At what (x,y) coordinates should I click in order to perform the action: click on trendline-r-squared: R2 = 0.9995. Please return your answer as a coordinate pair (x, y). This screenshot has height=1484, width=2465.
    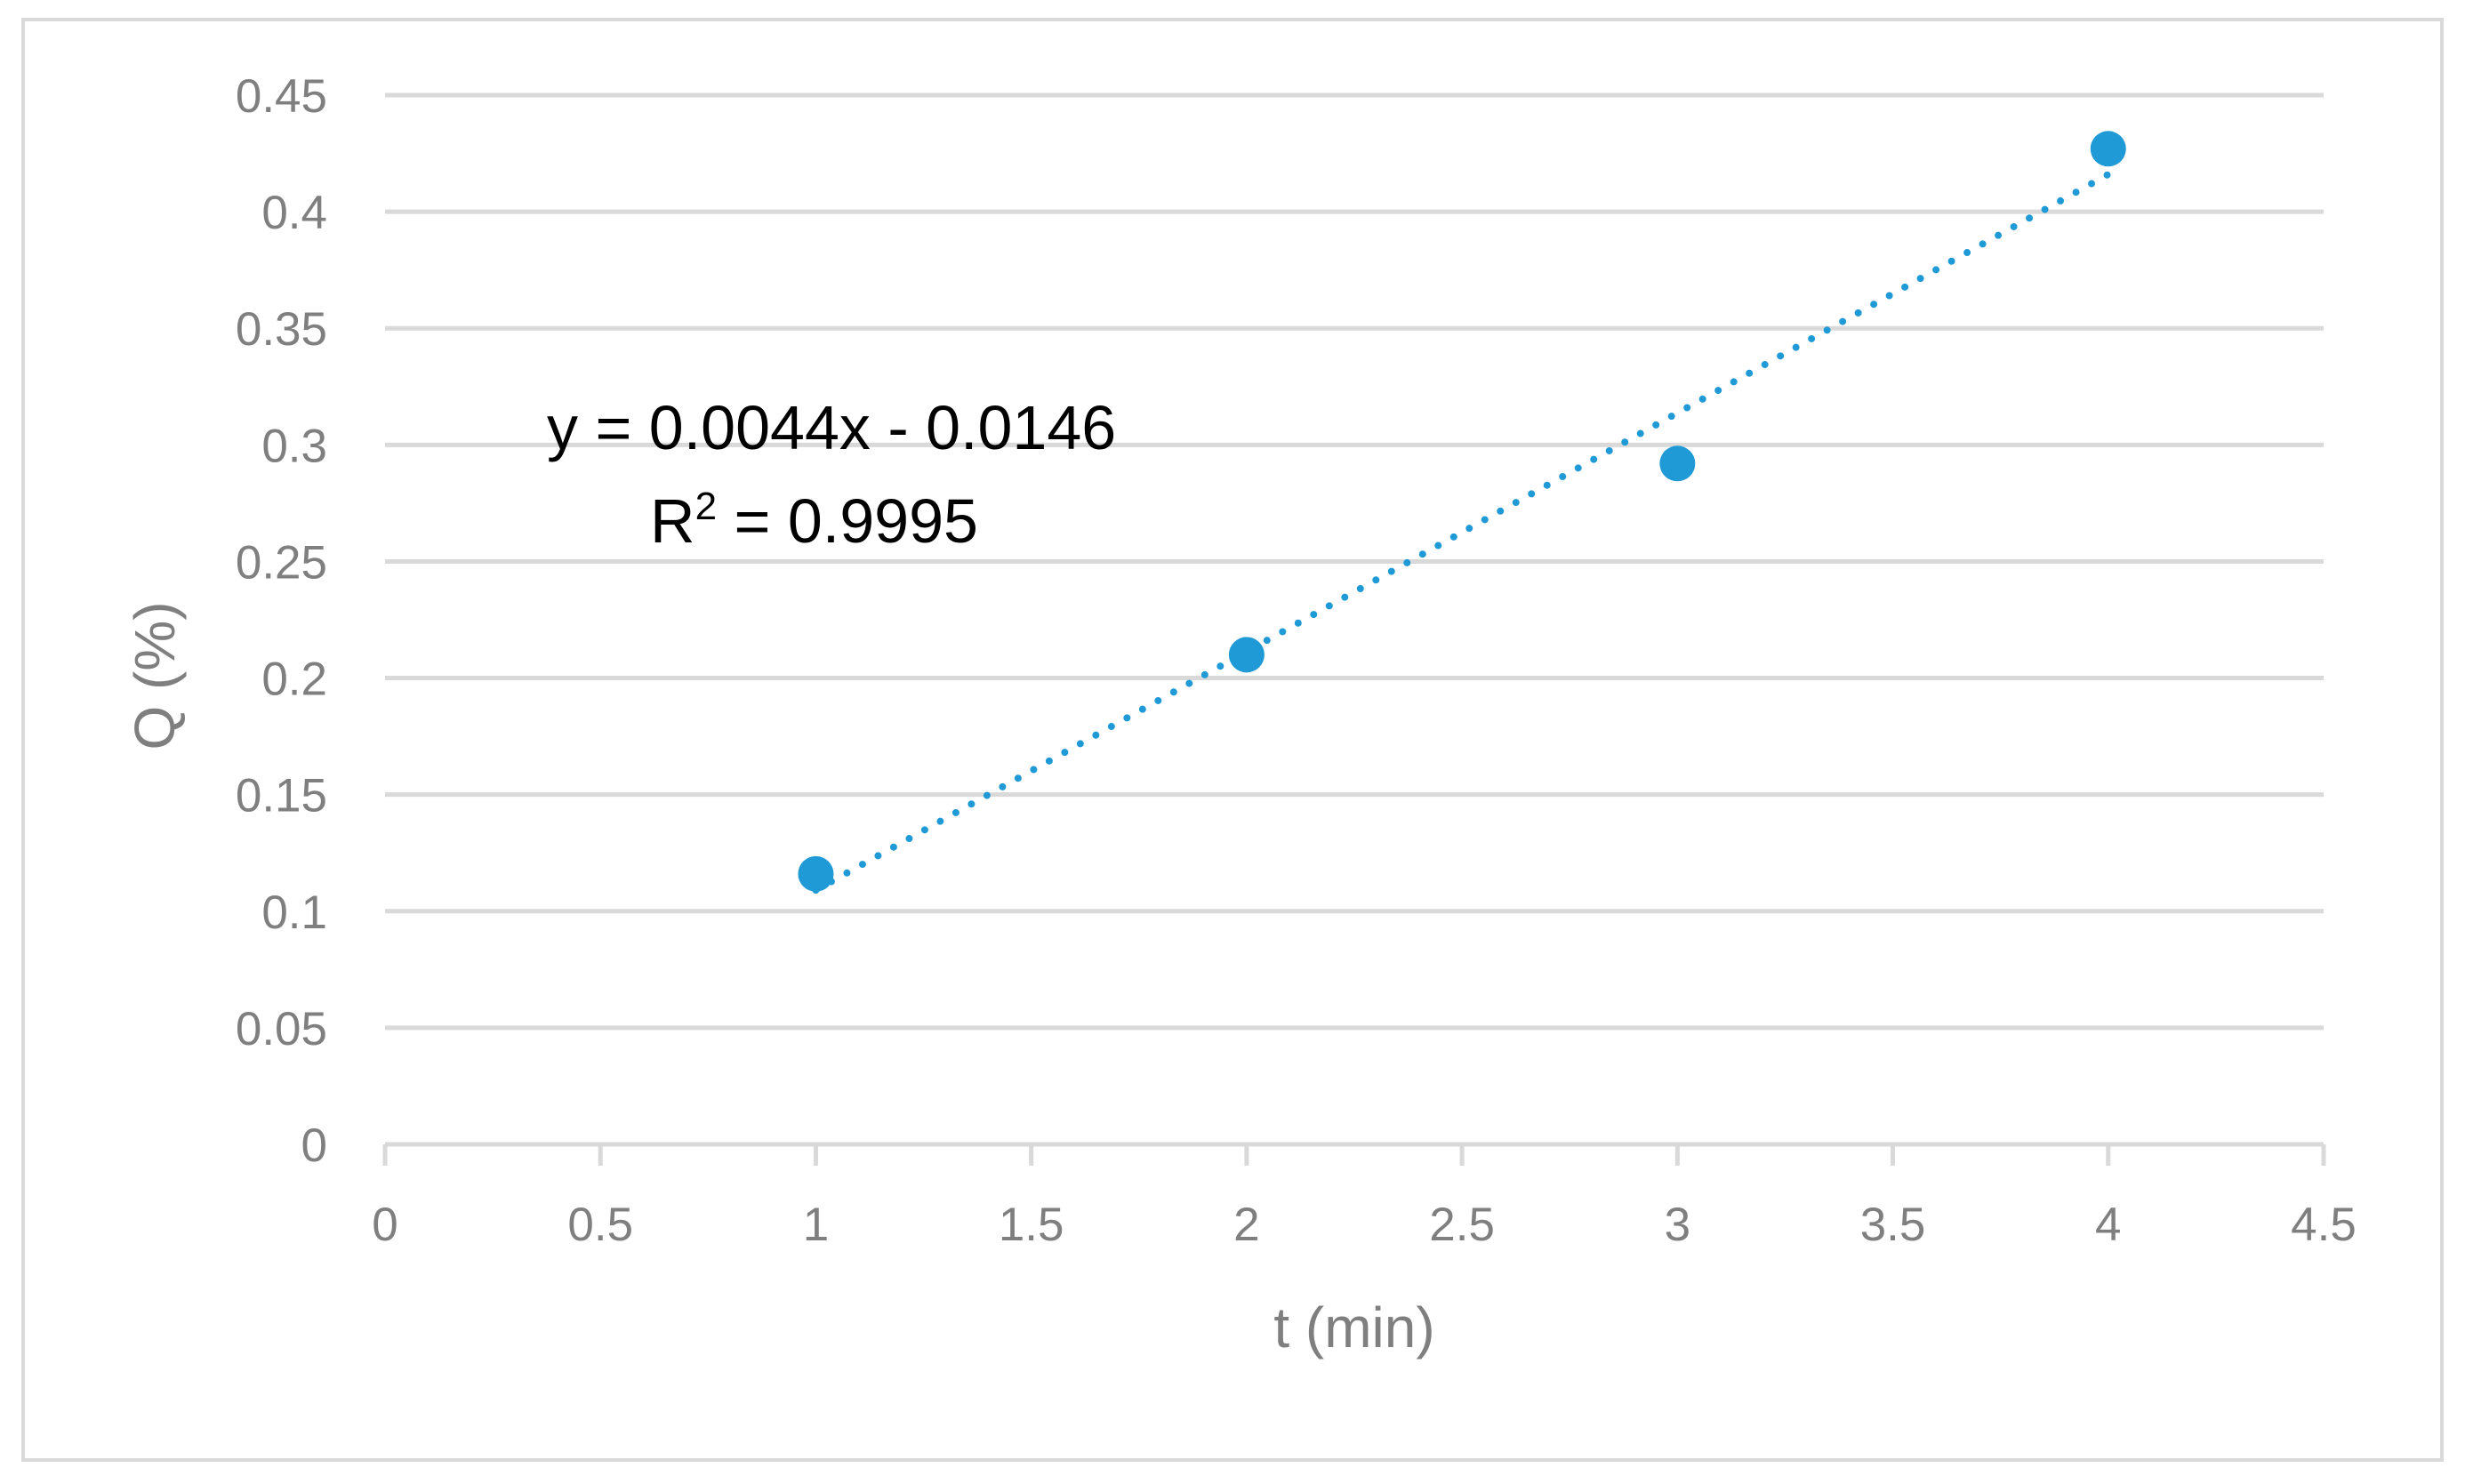
    Looking at the image, I should click on (814, 520).